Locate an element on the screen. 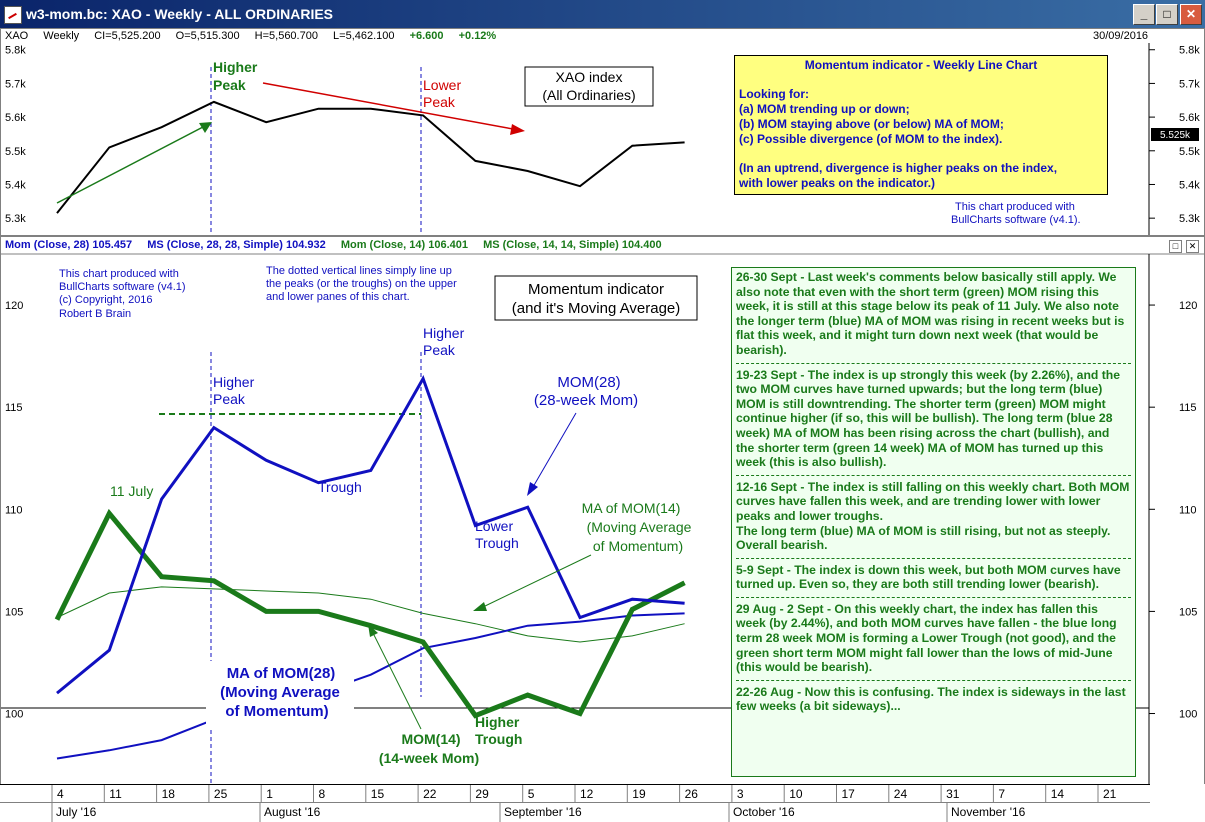 This screenshot has height=822, width=1205. upper-ytick-left: 5.5k is located at coordinates (15, 152).